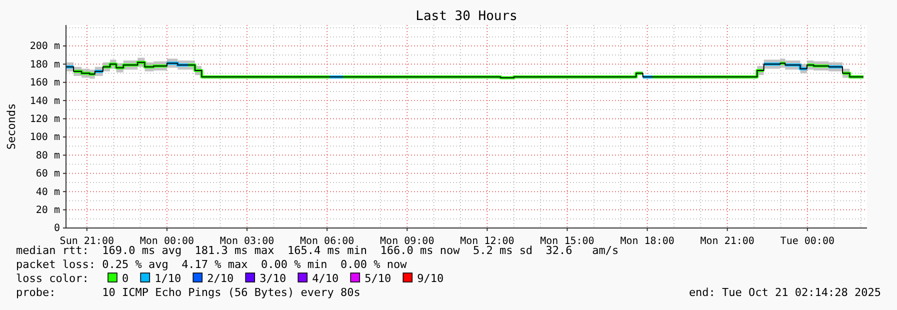 The image size is (897, 310). I want to click on legend-label: 0, so click(125, 278).